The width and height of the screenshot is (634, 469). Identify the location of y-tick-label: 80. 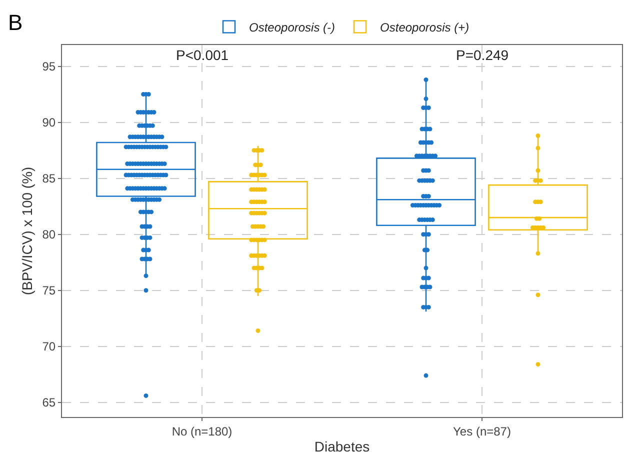
(49, 235).